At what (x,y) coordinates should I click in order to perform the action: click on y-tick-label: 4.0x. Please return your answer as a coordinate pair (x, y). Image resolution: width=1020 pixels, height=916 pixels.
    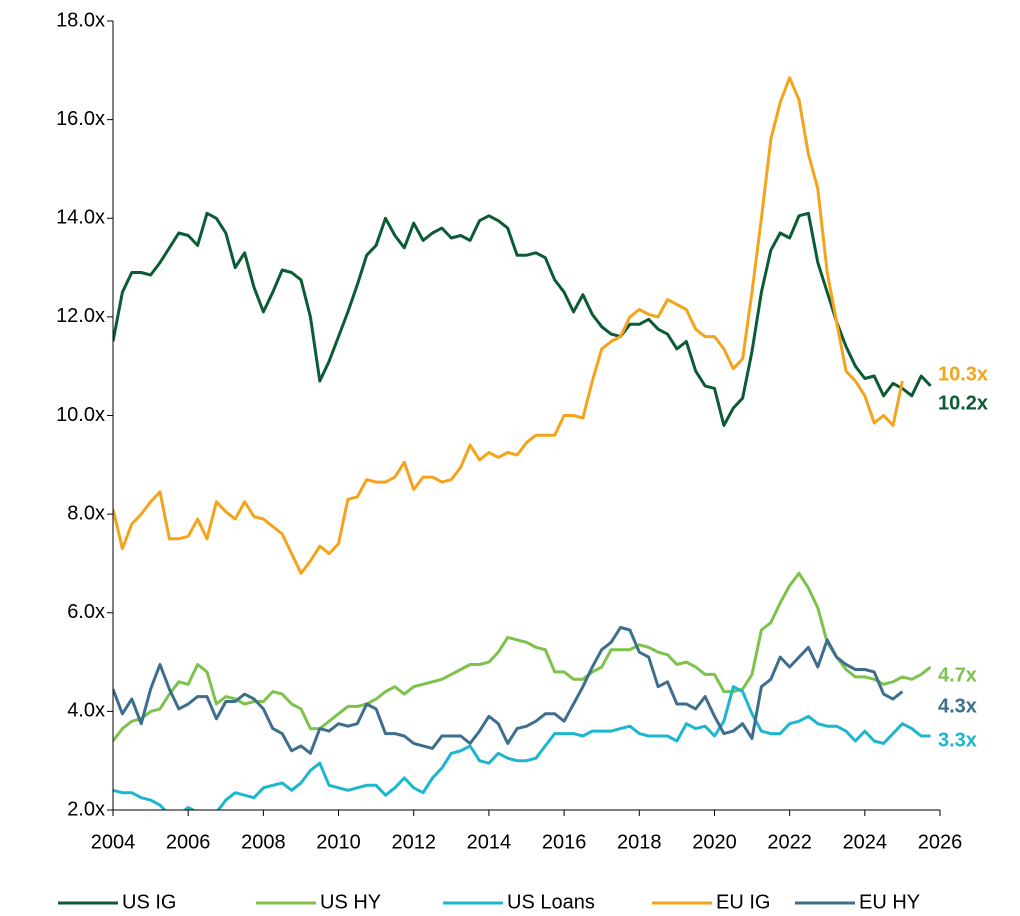
    Looking at the image, I should click on (86, 711).